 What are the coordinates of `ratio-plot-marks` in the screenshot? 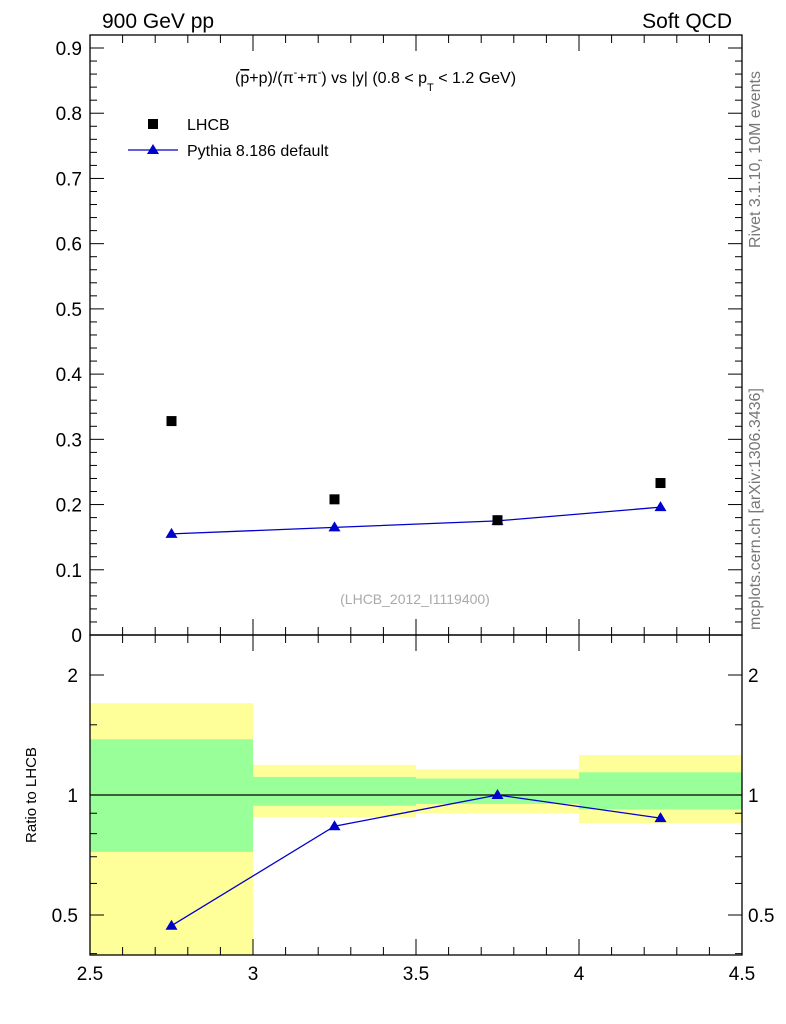 It's located at (416, 859).